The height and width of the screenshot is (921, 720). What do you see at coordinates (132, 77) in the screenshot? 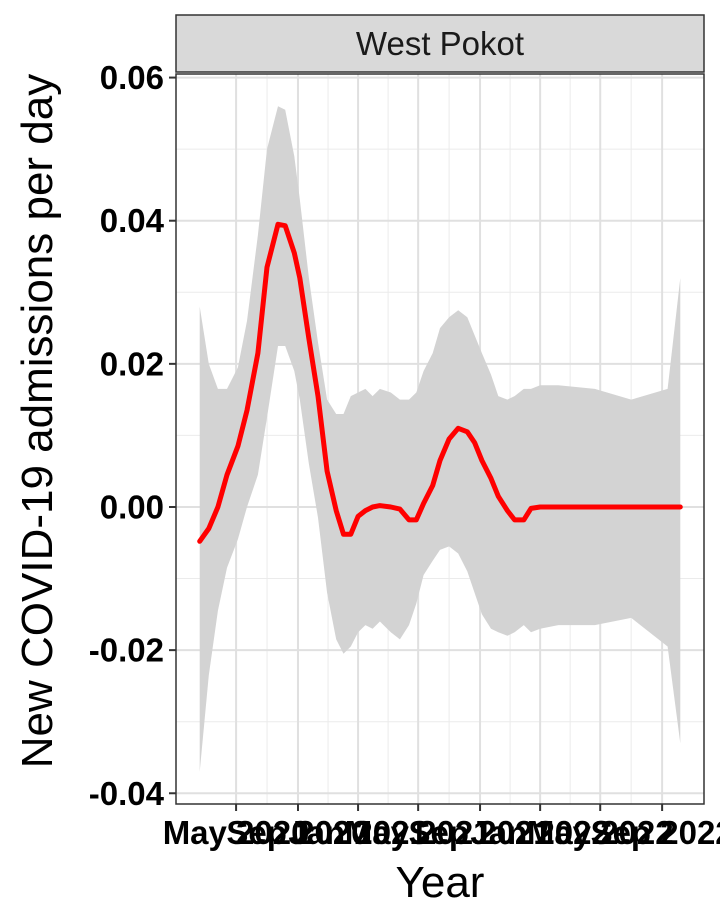
I see `y-tick-label: 0.06` at bounding box center [132, 77].